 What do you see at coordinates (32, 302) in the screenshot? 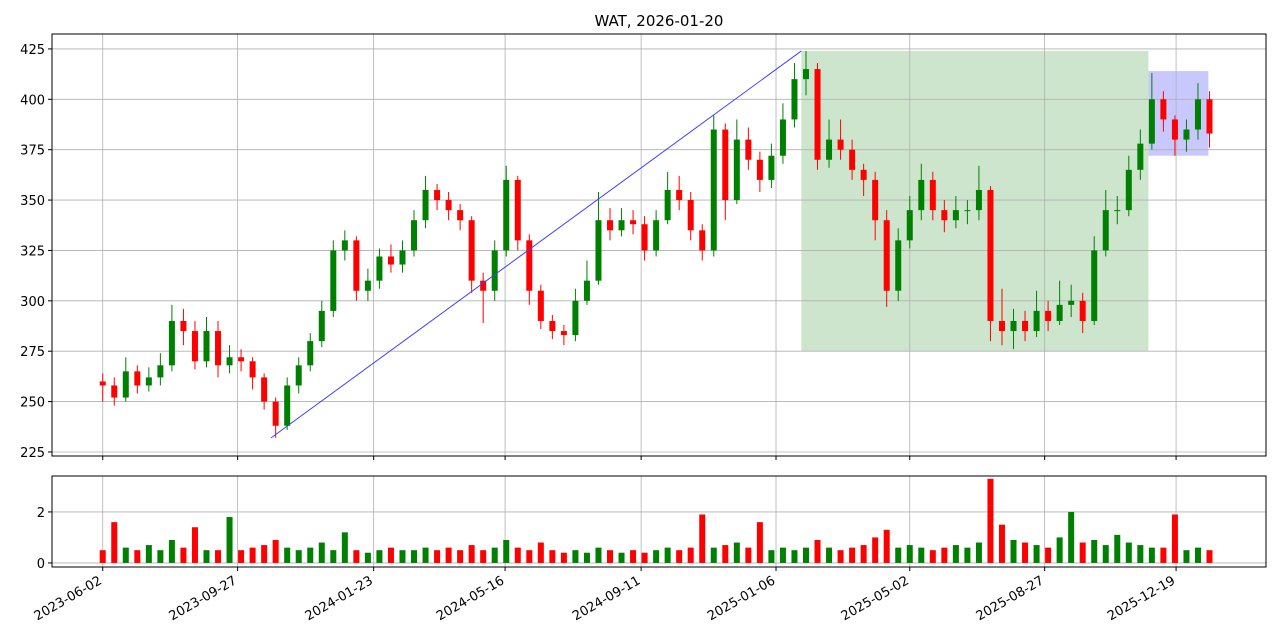
I see `y-tick-label: 300` at bounding box center [32, 302].